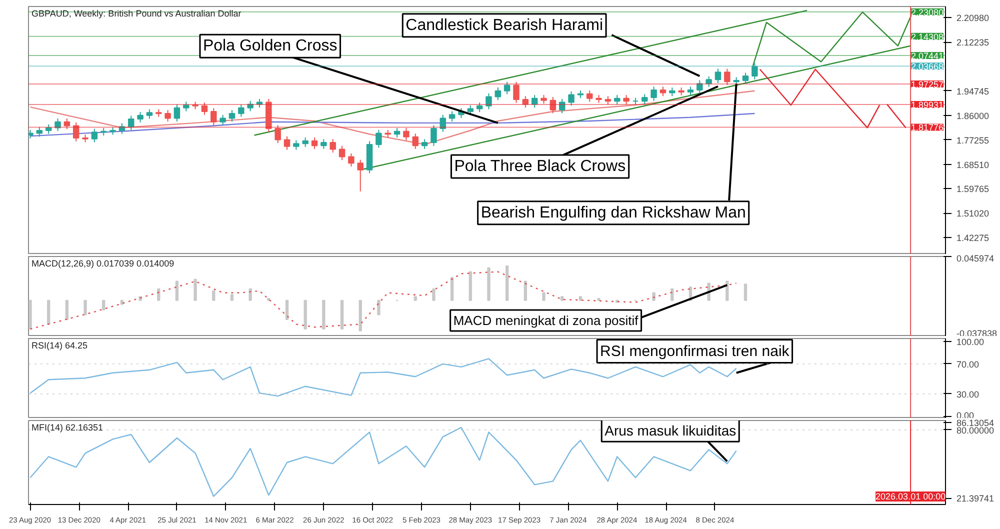 Image resolution: width=1000 pixels, height=529 pixels. What do you see at coordinates (927, 67) in the screenshot?
I see `ref-line-label: 2.03668` at bounding box center [927, 67].